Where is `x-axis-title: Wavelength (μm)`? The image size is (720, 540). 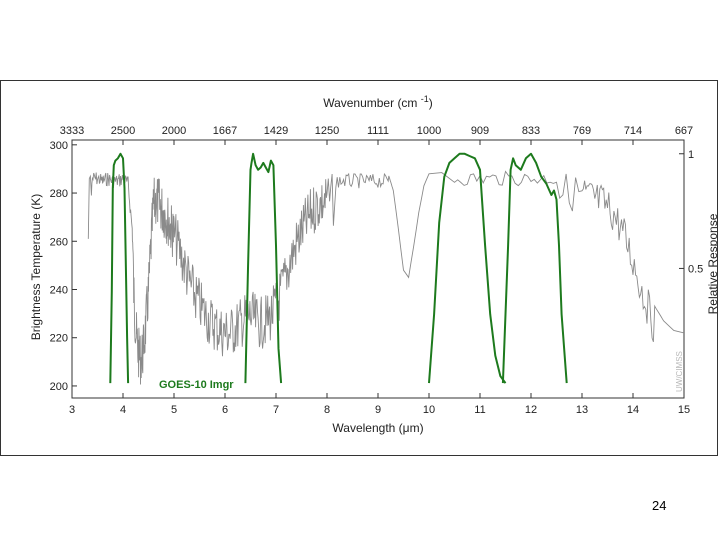 x-axis-title: Wavelength (μm) is located at coordinates (377, 428).